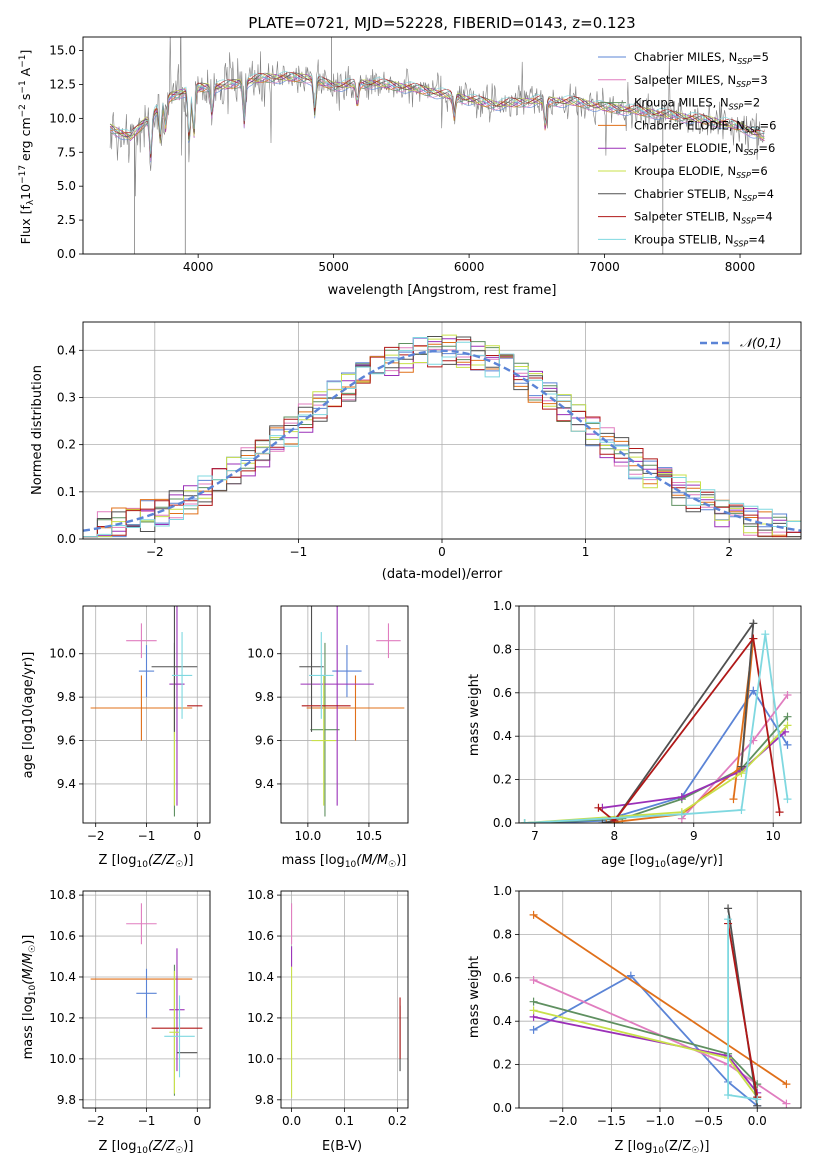  I want to click on z-mass-x-label: Z [log10(Z/Z☉)], so click(146, 1147).